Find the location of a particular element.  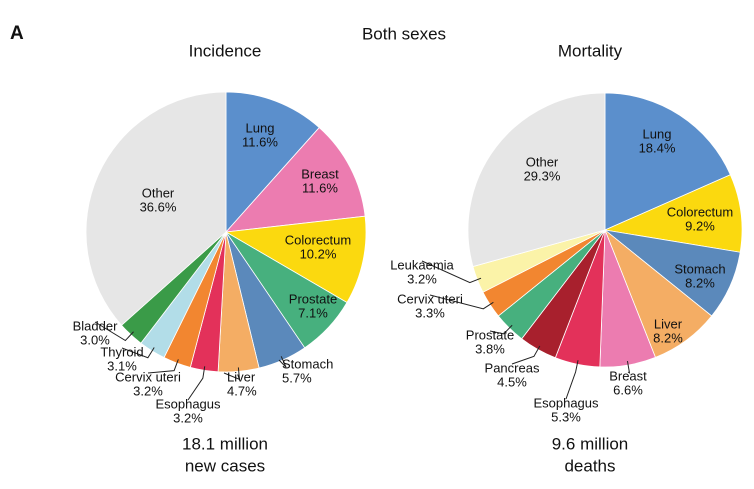

slice-label: Leukaemia is located at coordinates (422, 264).